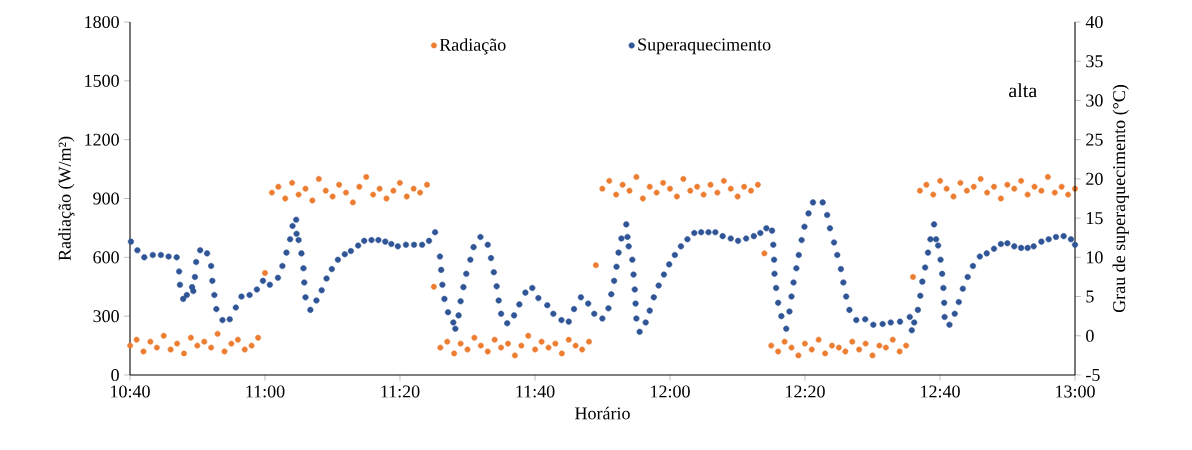 Image resolution: width=1192 pixels, height=450 pixels. I want to click on legend-label: Radiação, so click(472, 46).